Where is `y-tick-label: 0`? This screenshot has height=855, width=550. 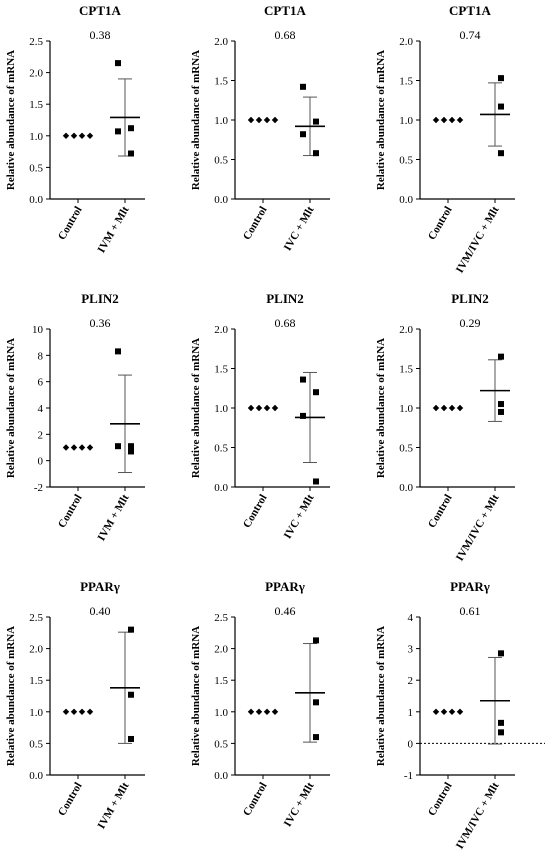
y-tick-label: 0 is located at coordinates (41, 462).